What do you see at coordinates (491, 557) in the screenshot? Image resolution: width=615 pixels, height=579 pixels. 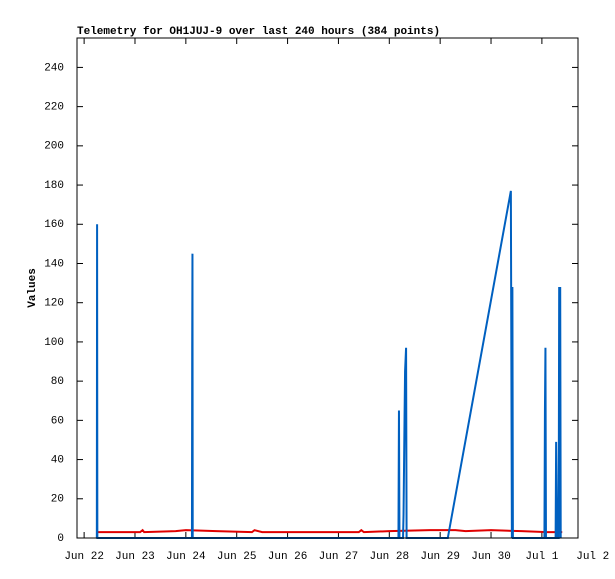 I see `x-tick-label: Jun 30` at bounding box center [491, 557].